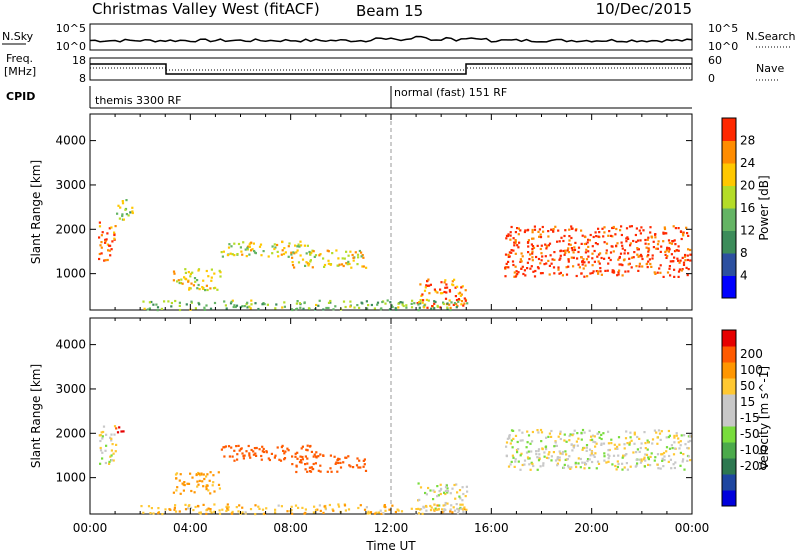 The width and height of the screenshot is (800, 554). What do you see at coordinates (729, 498) in the screenshot?
I see `colorbar-segment` at bounding box center [729, 498].